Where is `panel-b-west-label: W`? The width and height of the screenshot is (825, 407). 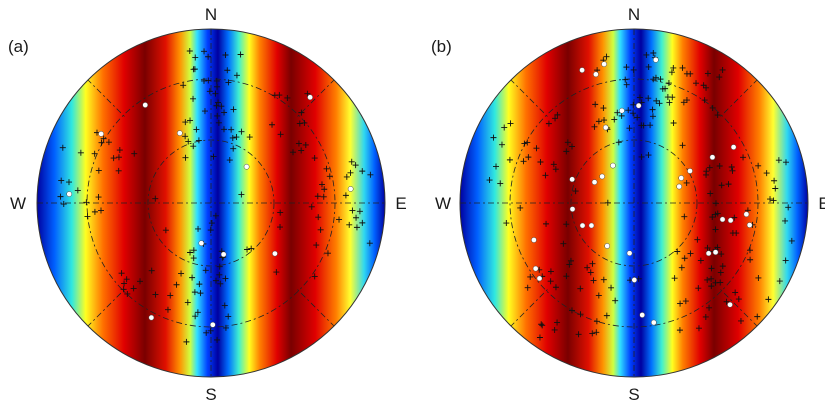
panel-b-west-label: W is located at coordinates (443, 203).